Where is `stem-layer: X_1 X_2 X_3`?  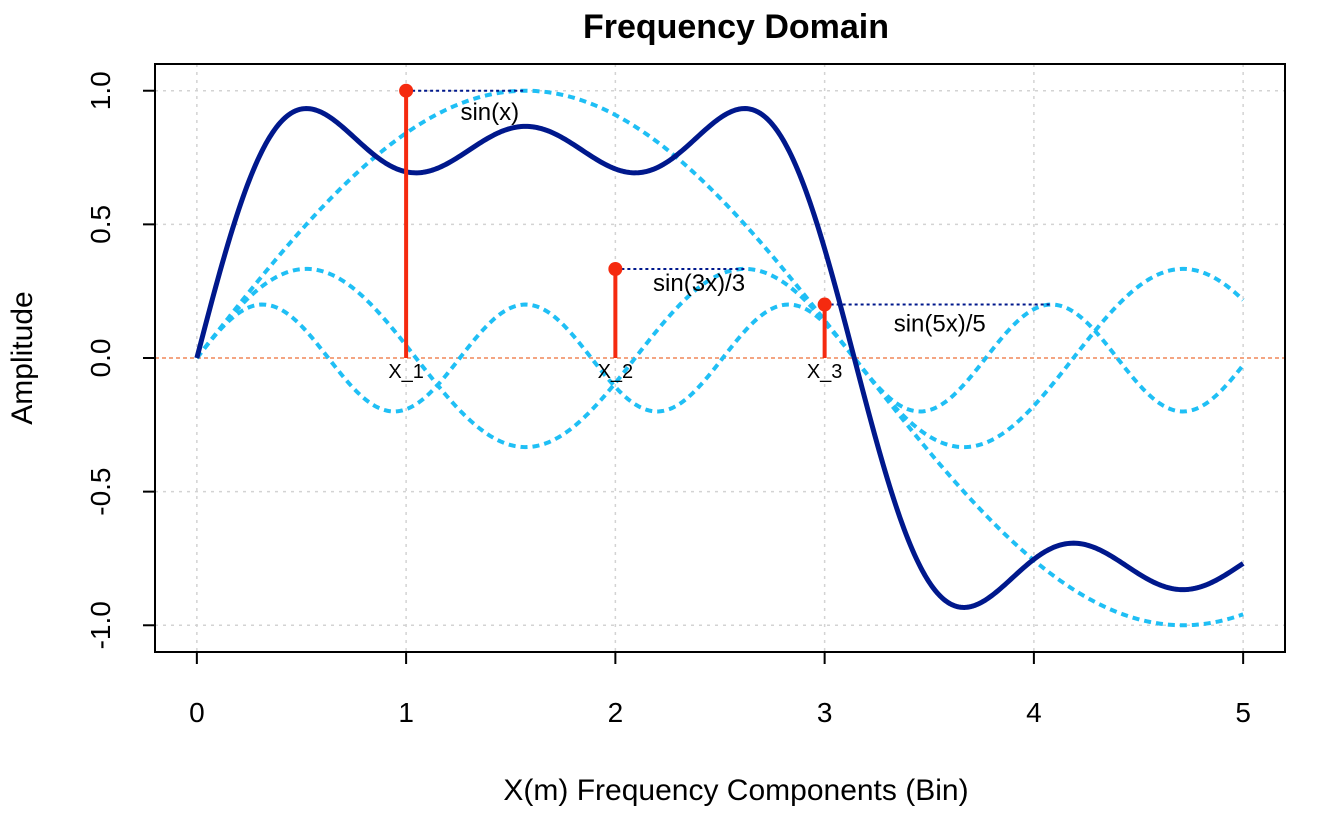
stem-layer: X_1 X_2 X_3 is located at coordinates (615, 233).